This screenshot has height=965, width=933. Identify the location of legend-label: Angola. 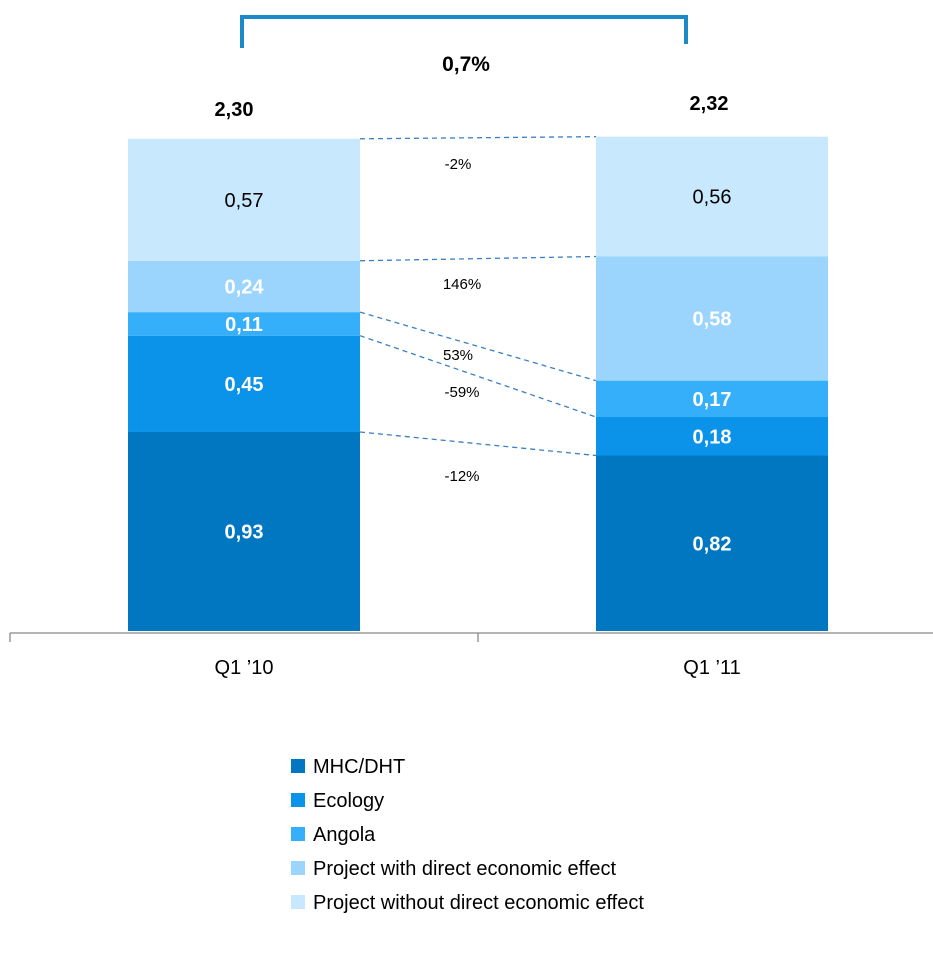
(344, 835).